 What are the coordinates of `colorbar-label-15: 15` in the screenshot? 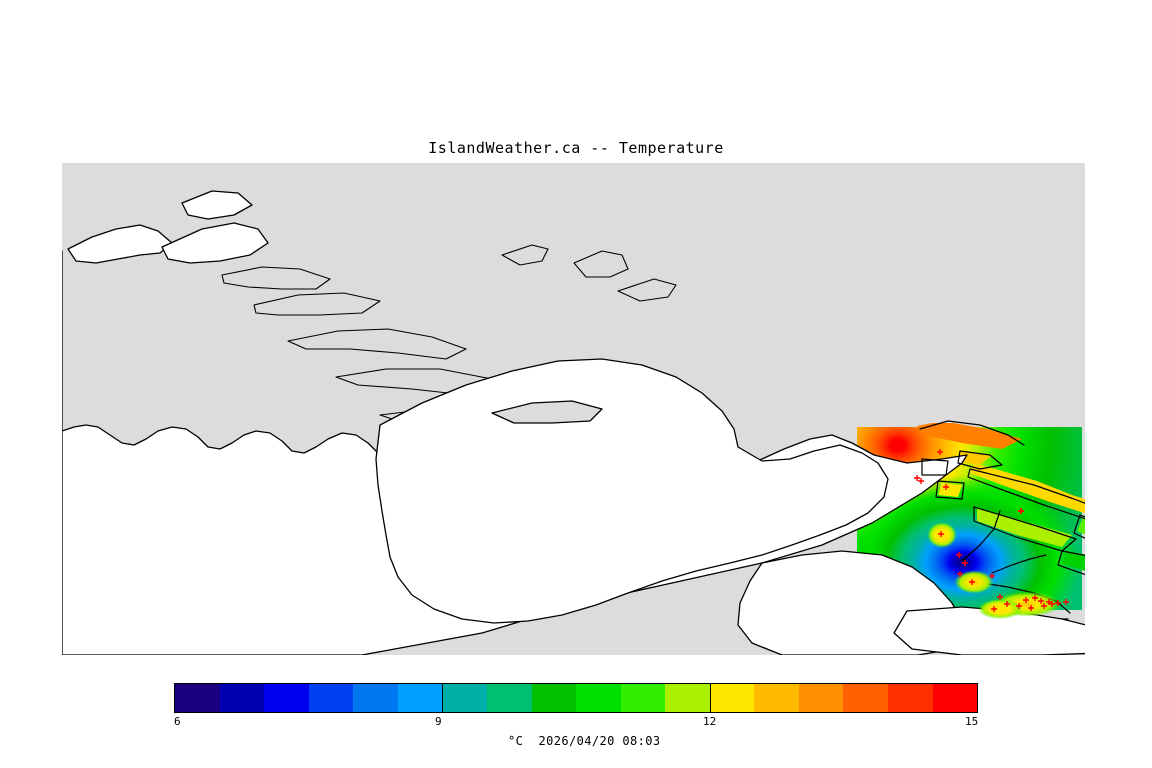 It's located at (972, 721).